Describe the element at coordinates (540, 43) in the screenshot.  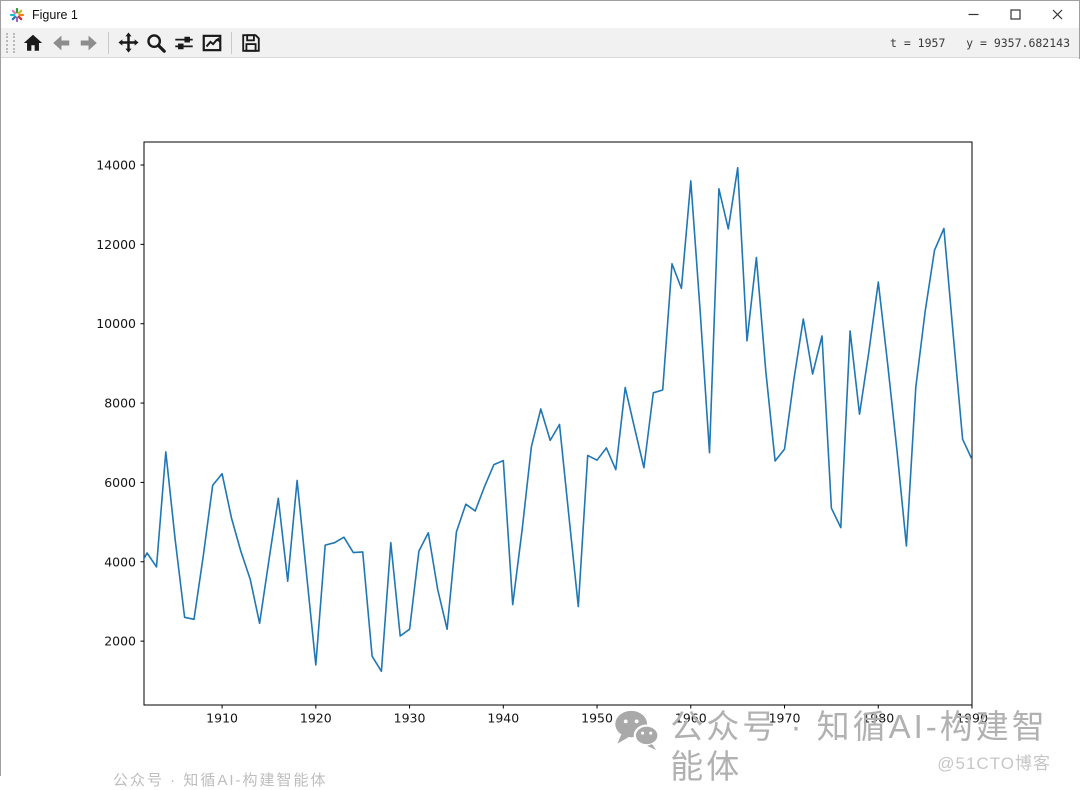
I see `navigation-toolbar: t = 1957 y = 9357.682143` at that location.